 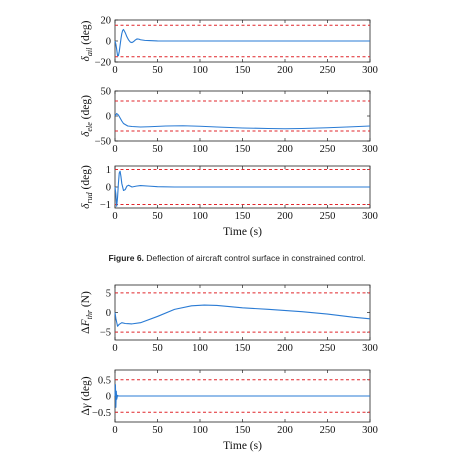 What do you see at coordinates (106, 92) in the screenshot?
I see `y-tick-label: 50` at bounding box center [106, 92].